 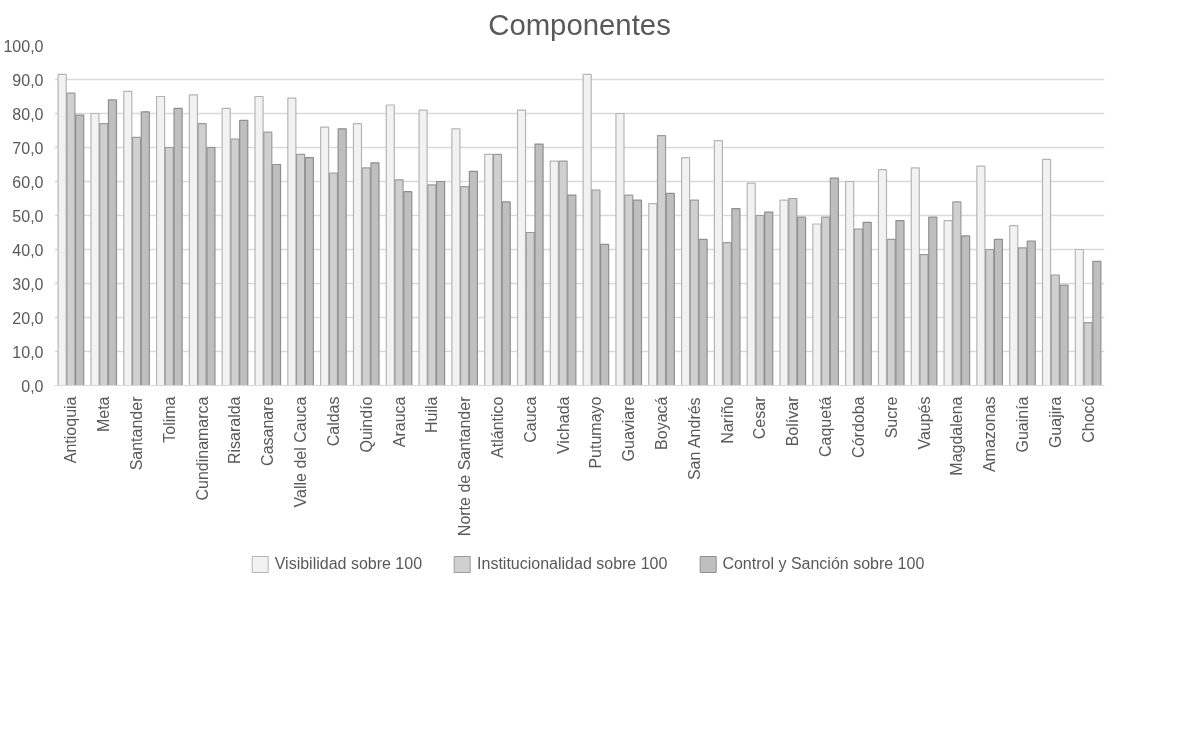 I want to click on x-tick-label: Meta, so click(x=104, y=414).